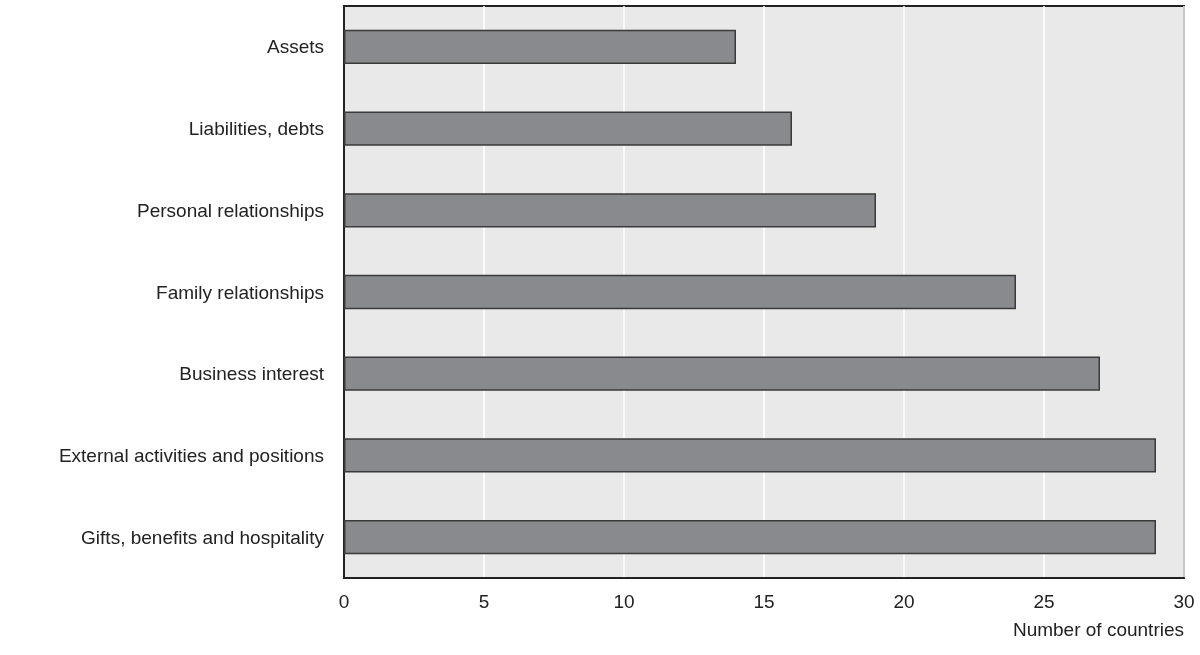  I want to click on y-tick-label: Gifts, benefits and hospitality, so click(203, 537).